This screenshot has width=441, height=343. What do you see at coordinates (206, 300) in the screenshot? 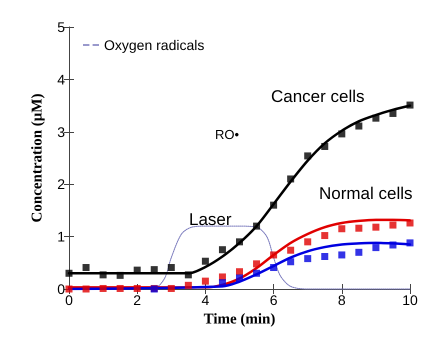
I see `x-tick-label: 4` at bounding box center [206, 300].